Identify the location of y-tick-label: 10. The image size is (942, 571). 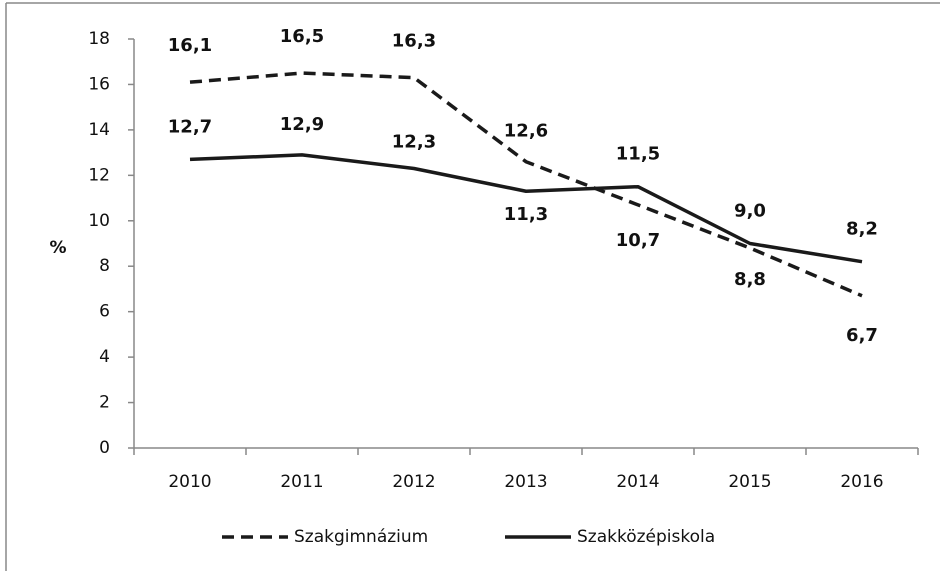
(99, 221).